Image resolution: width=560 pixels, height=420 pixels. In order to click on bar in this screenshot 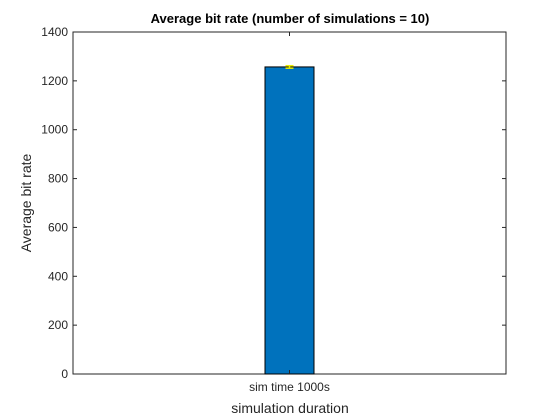, I will do `click(289, 220)`.